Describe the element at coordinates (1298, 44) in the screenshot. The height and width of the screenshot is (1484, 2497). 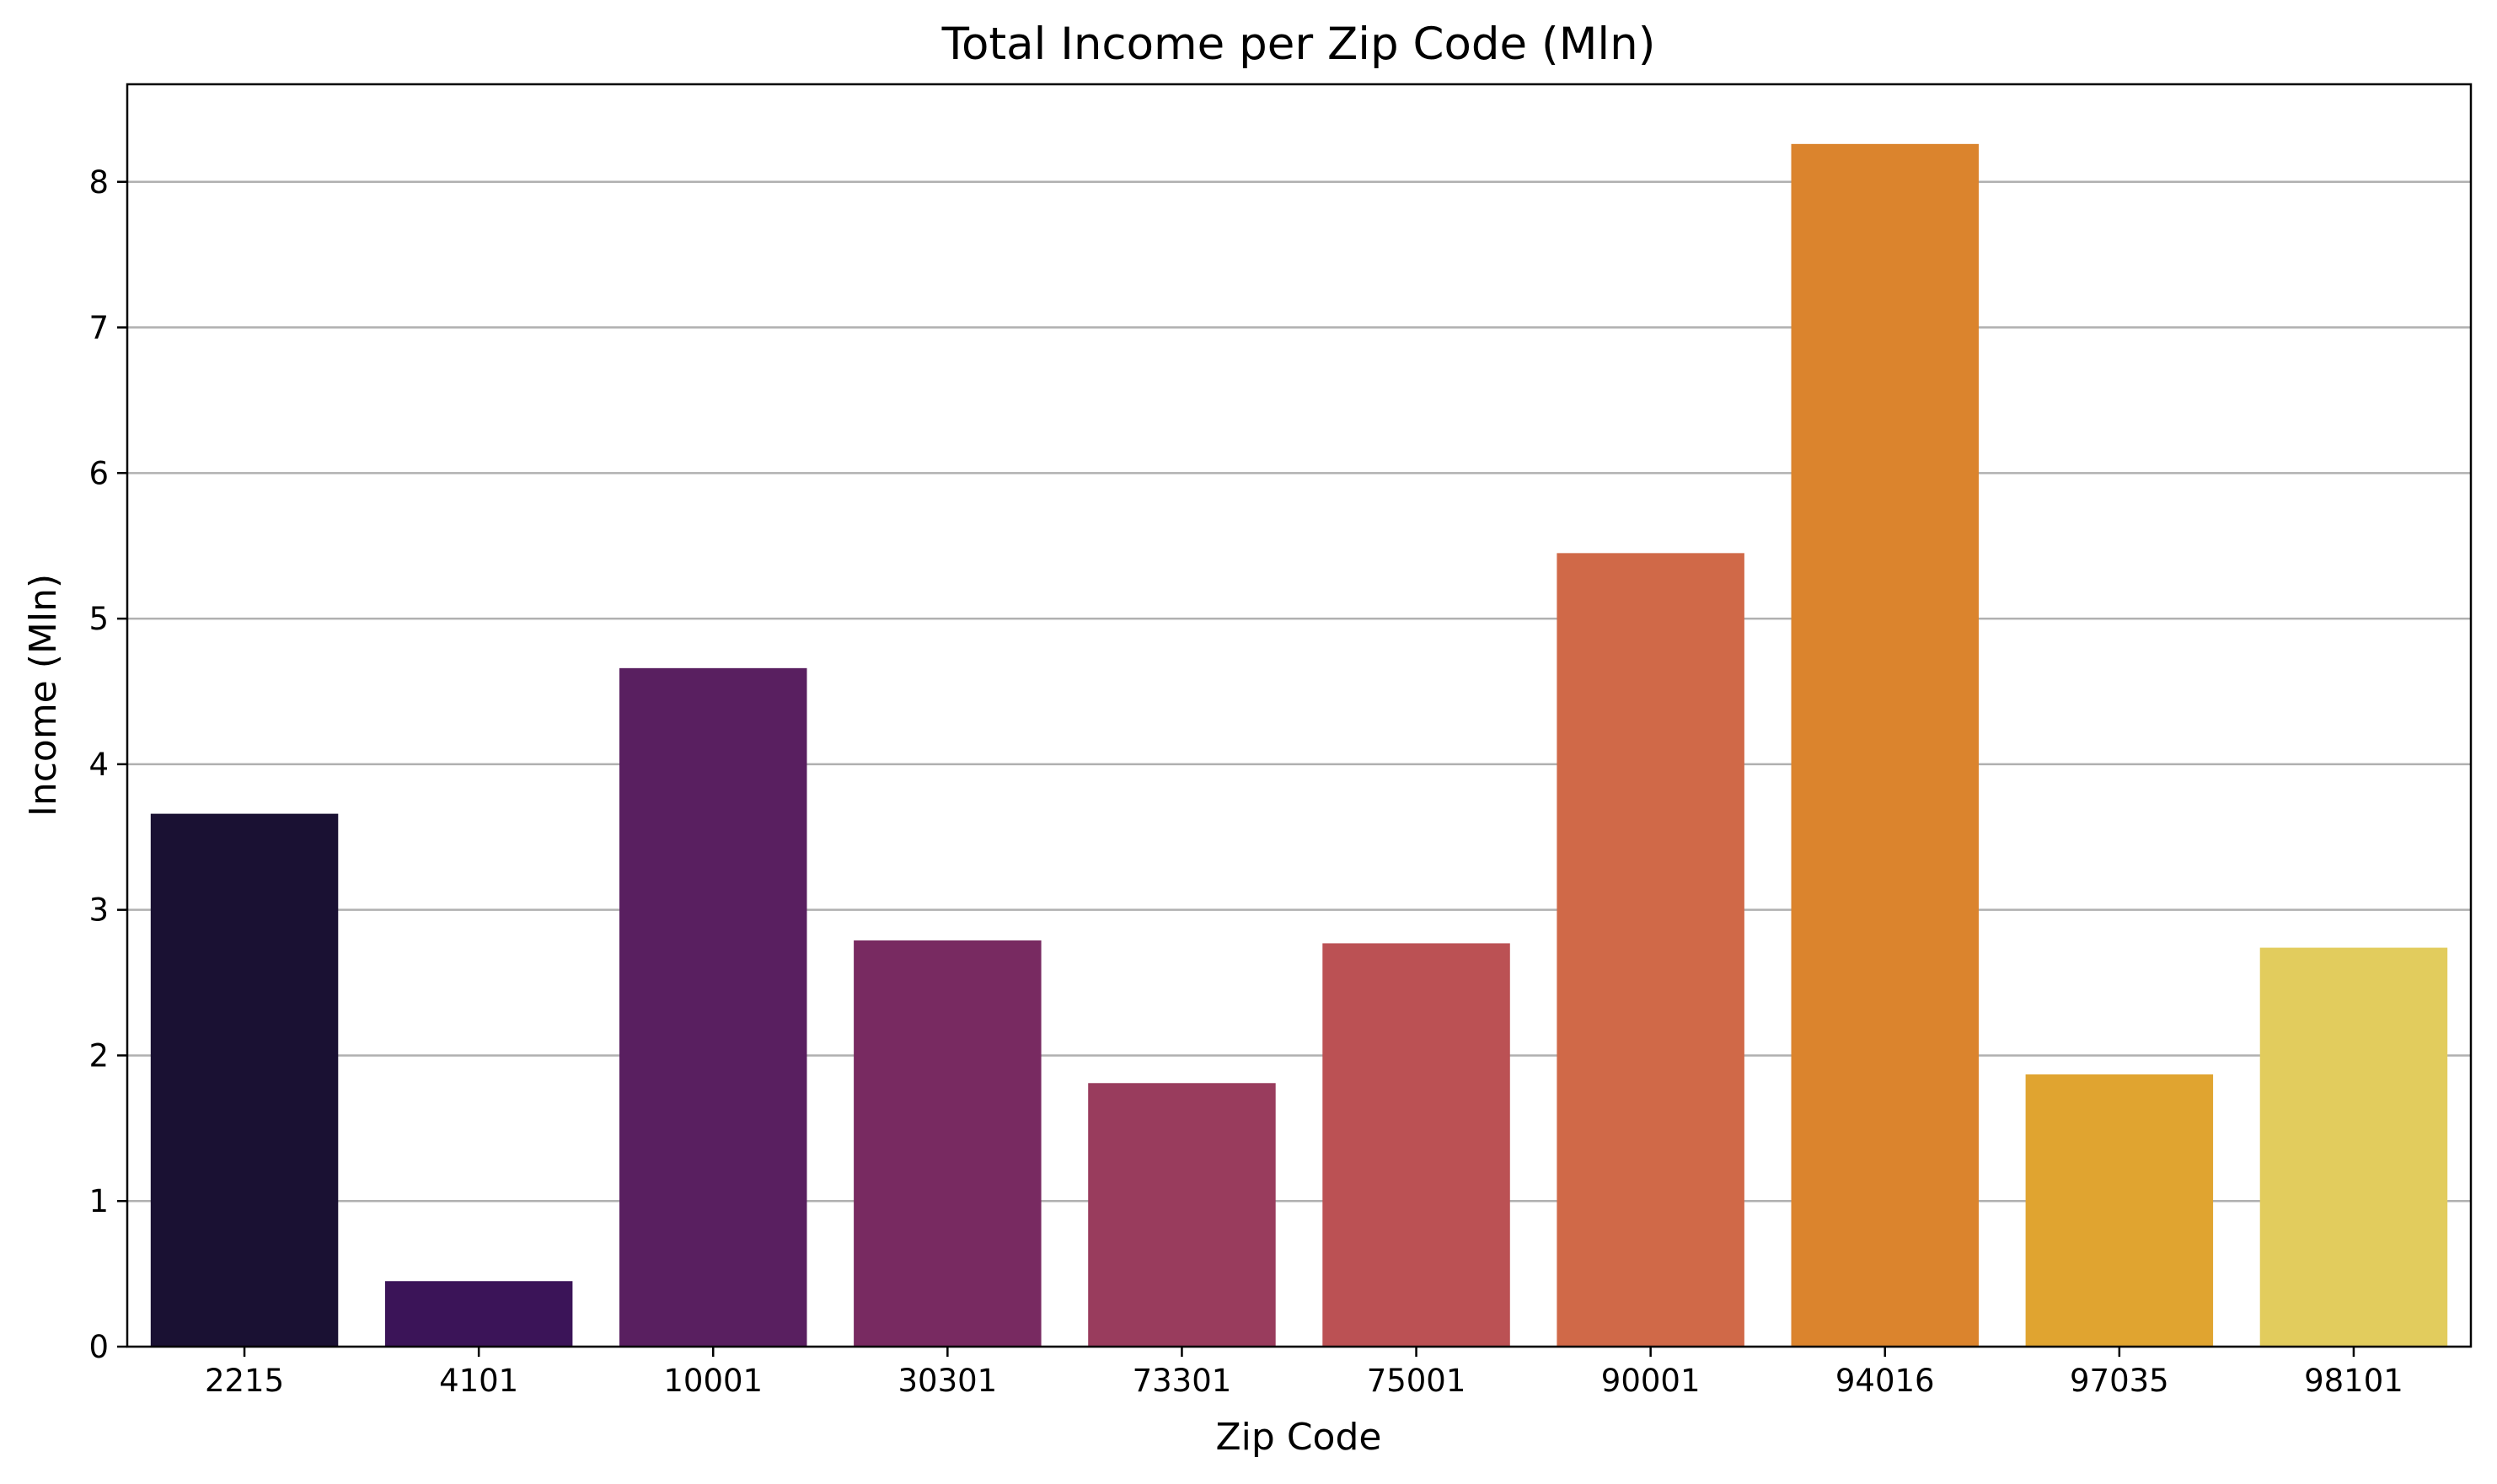
I see `chart-title: Total Income per Zip Code (Mln)` at that location.